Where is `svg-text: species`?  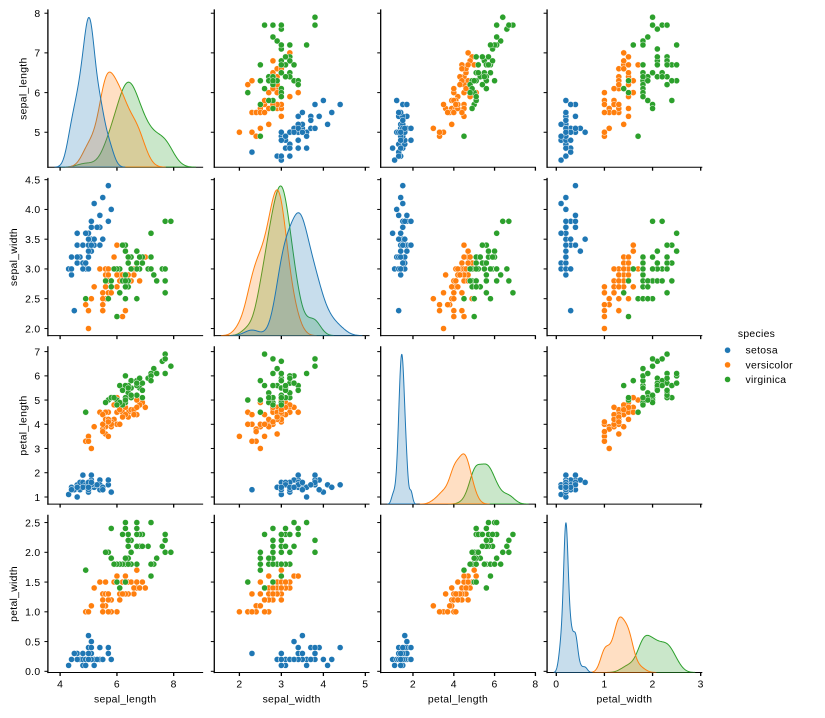
svg-text: species is located at coordinates (756, 334).